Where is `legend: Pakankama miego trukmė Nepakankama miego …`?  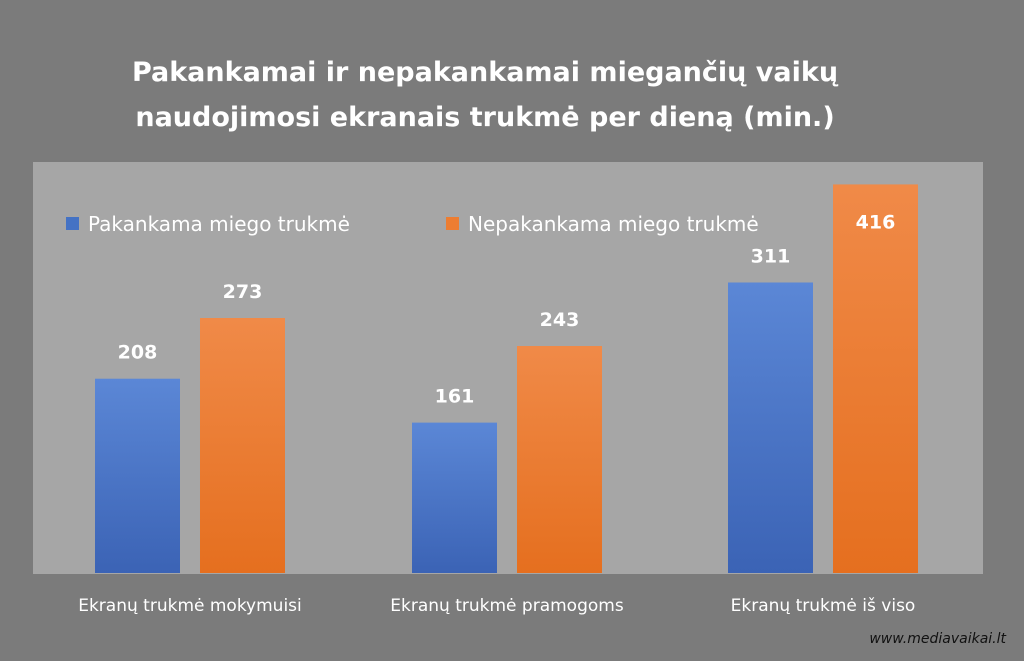 legend: Pakankama miego trukmė Nepakankama miego … is located at coordinates (412, 224).